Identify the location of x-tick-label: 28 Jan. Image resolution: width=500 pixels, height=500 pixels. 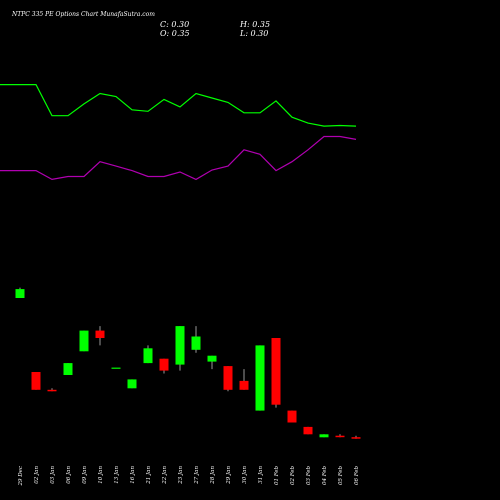
(213, 475).